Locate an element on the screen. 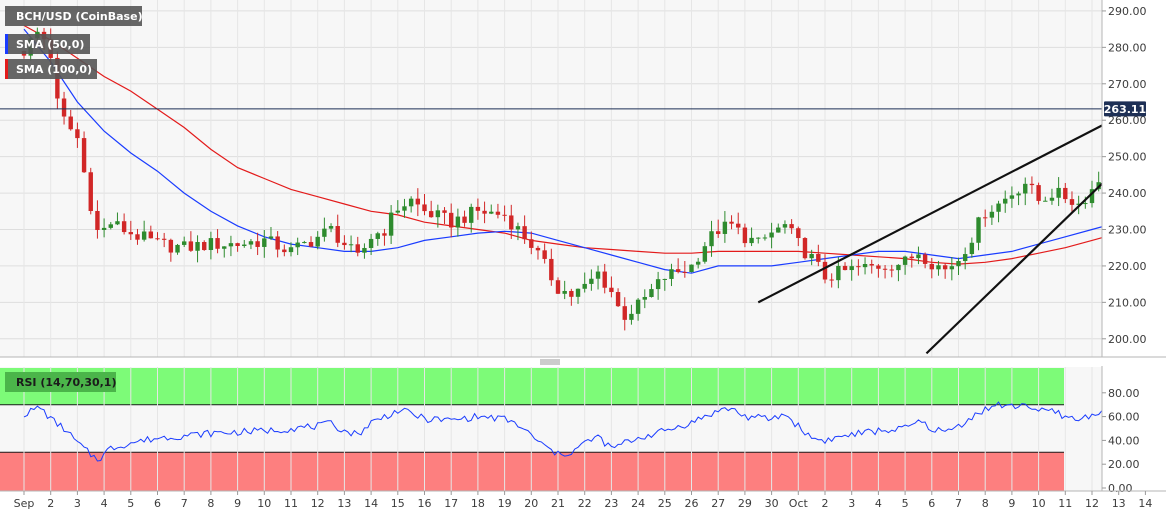  current-price-tag: 263.11 is located at coordinates (1125, 109).